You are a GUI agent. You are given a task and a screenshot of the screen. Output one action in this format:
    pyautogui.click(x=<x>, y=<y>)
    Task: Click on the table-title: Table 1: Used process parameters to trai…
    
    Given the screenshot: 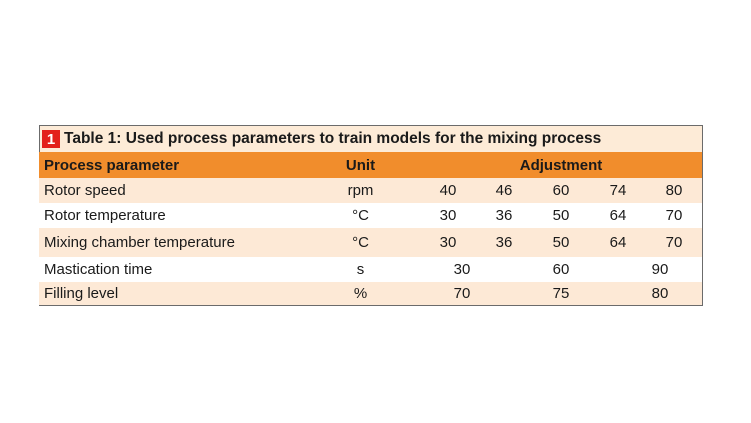 What is the action you would take?
    pyautogui.click(x=333, y=138)
    